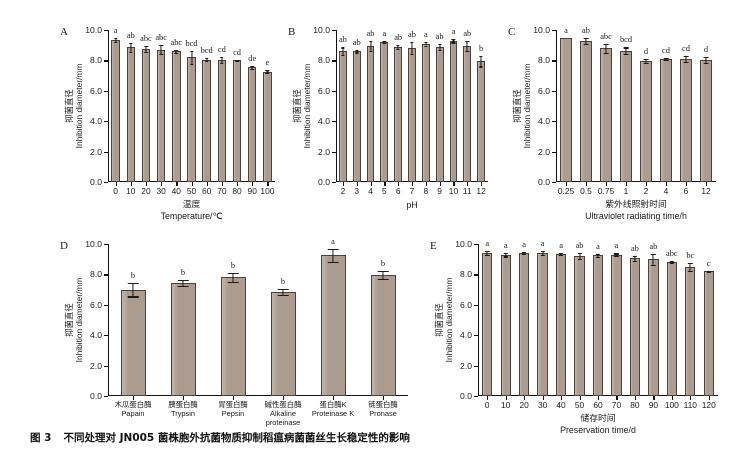 Image resolution: width=730 pixels, height=456 pixels. Describe the element at coordinates (292, 32) in the screenshot. I see `panel-label-b: B` at that location.